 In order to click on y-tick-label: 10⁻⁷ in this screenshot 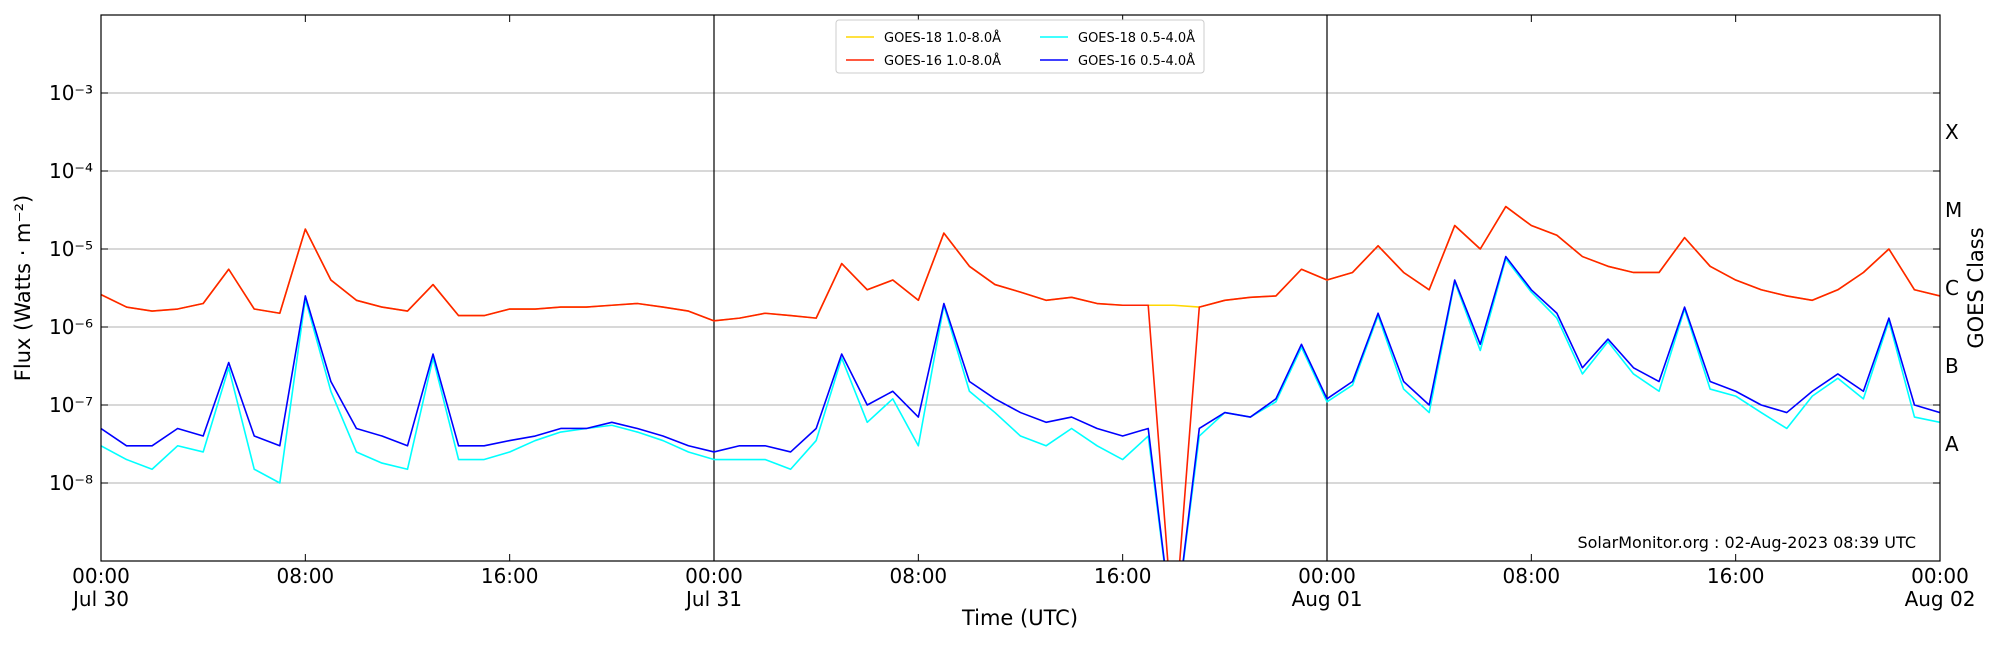, I will do `click(71, 405)`.